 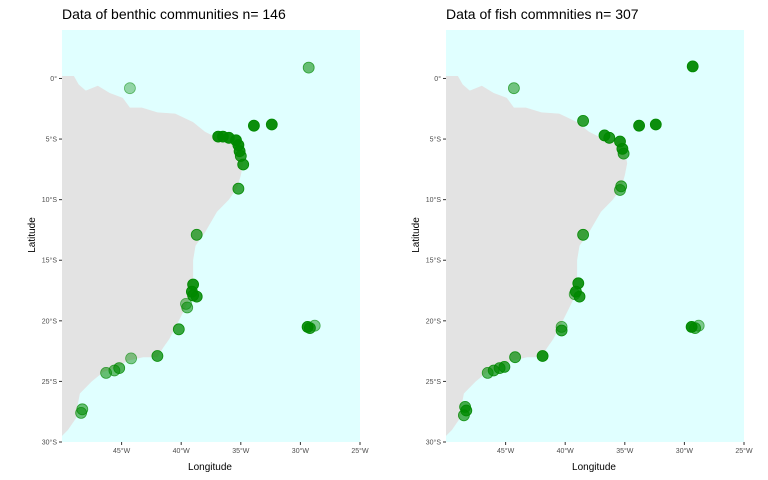 What do you see at coordinates (360, 451) in the screenshot?
I see `benthic-x-tick-label: 25°W` at bounding box center [360, 451].